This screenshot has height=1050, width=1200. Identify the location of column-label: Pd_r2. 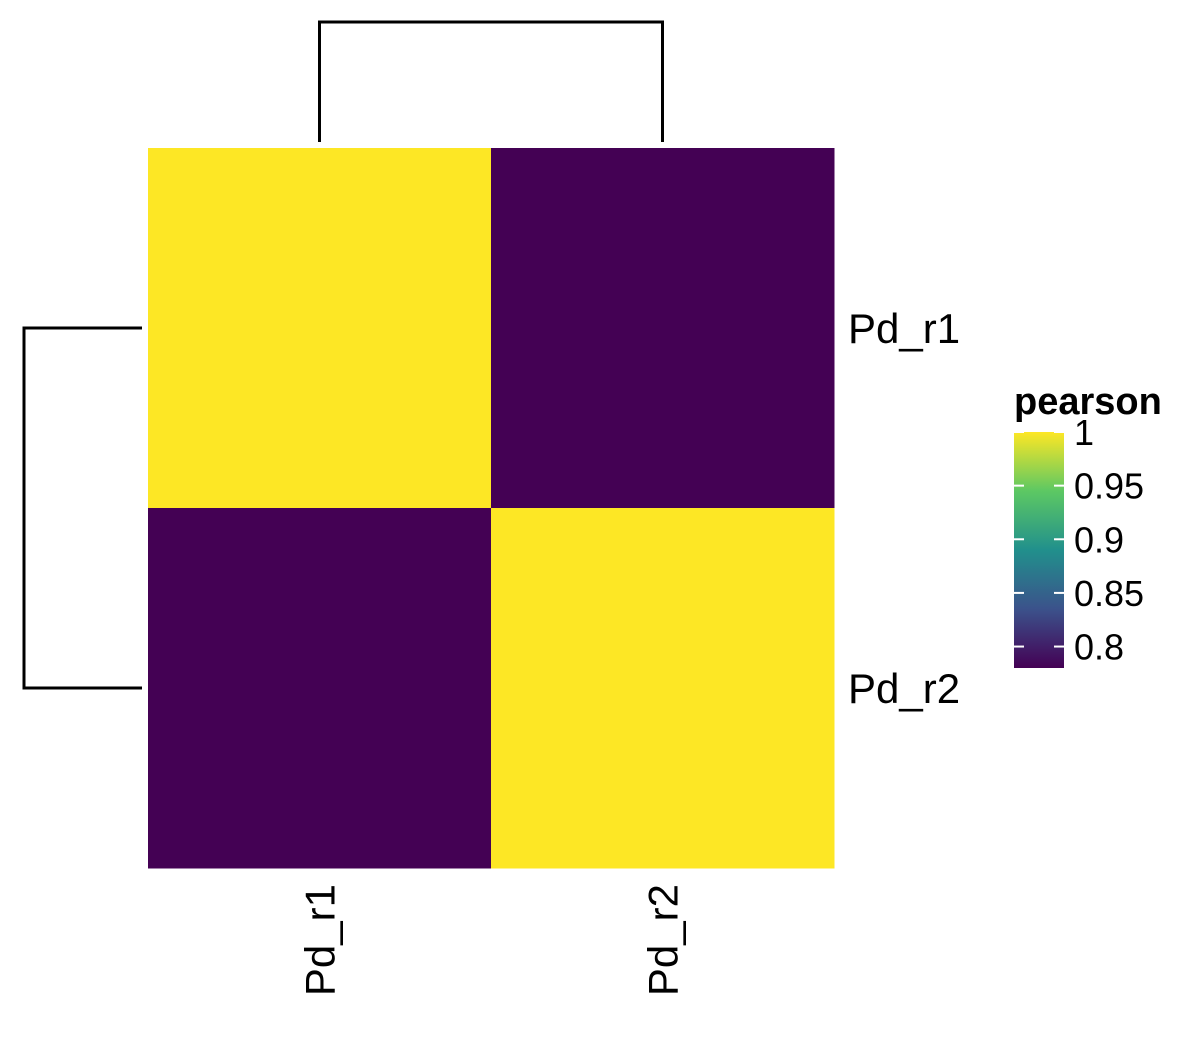
(663, 940).